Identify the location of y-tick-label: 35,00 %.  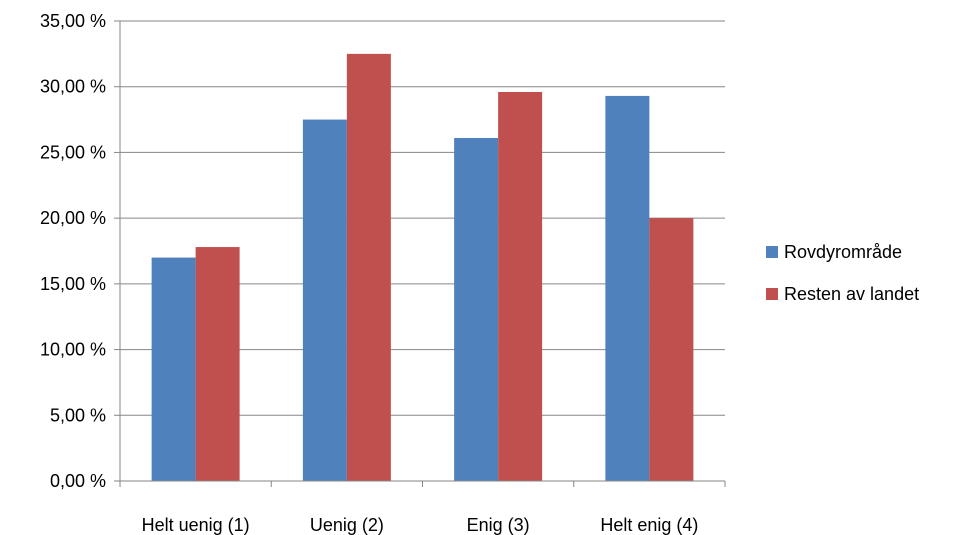
(73, 21).